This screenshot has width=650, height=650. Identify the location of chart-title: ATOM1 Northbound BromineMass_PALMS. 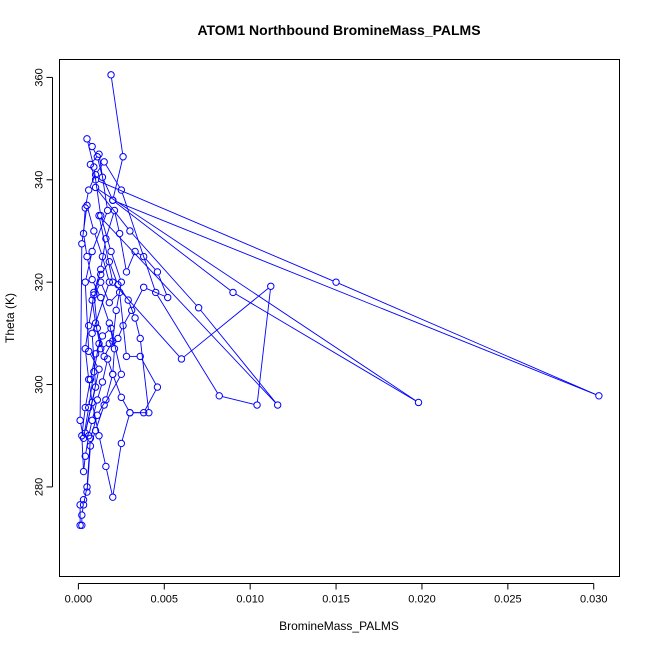
(338, 30).